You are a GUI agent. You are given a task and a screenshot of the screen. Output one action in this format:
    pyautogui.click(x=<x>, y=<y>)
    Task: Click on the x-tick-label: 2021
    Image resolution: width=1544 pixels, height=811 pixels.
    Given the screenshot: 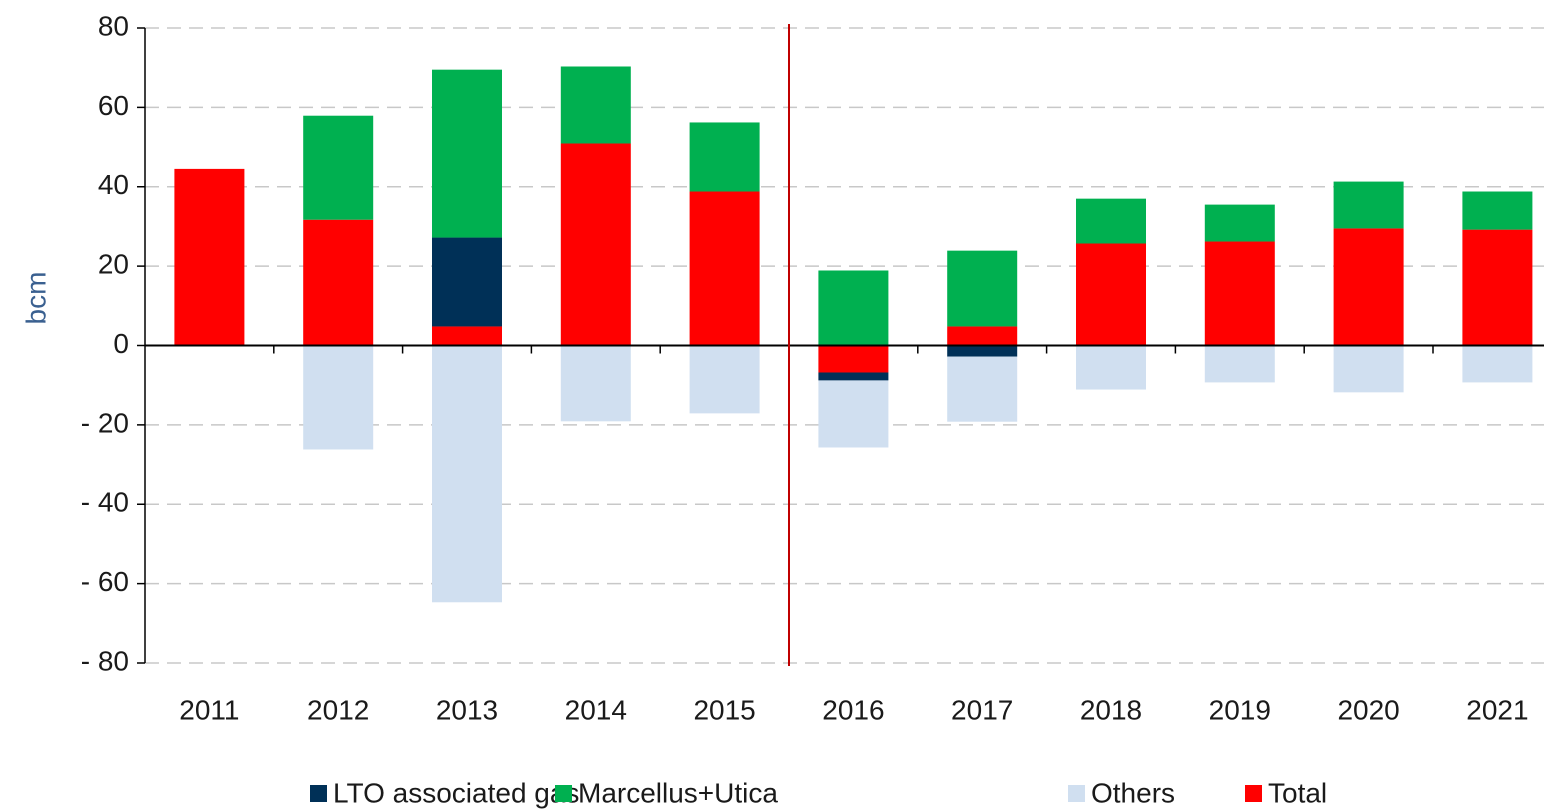 What is the action you would take?
    pyautogui.click(x=1497, y=709)
    